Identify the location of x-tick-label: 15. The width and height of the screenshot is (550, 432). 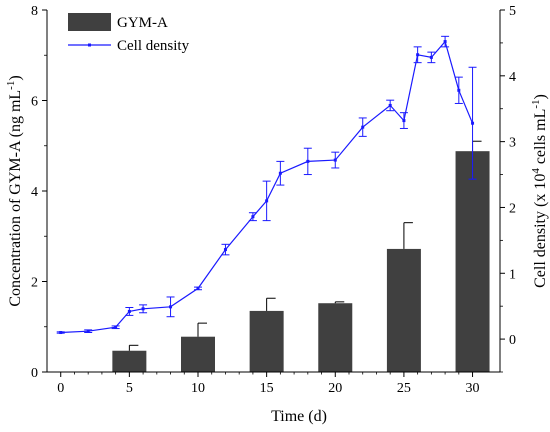
(267, 388).